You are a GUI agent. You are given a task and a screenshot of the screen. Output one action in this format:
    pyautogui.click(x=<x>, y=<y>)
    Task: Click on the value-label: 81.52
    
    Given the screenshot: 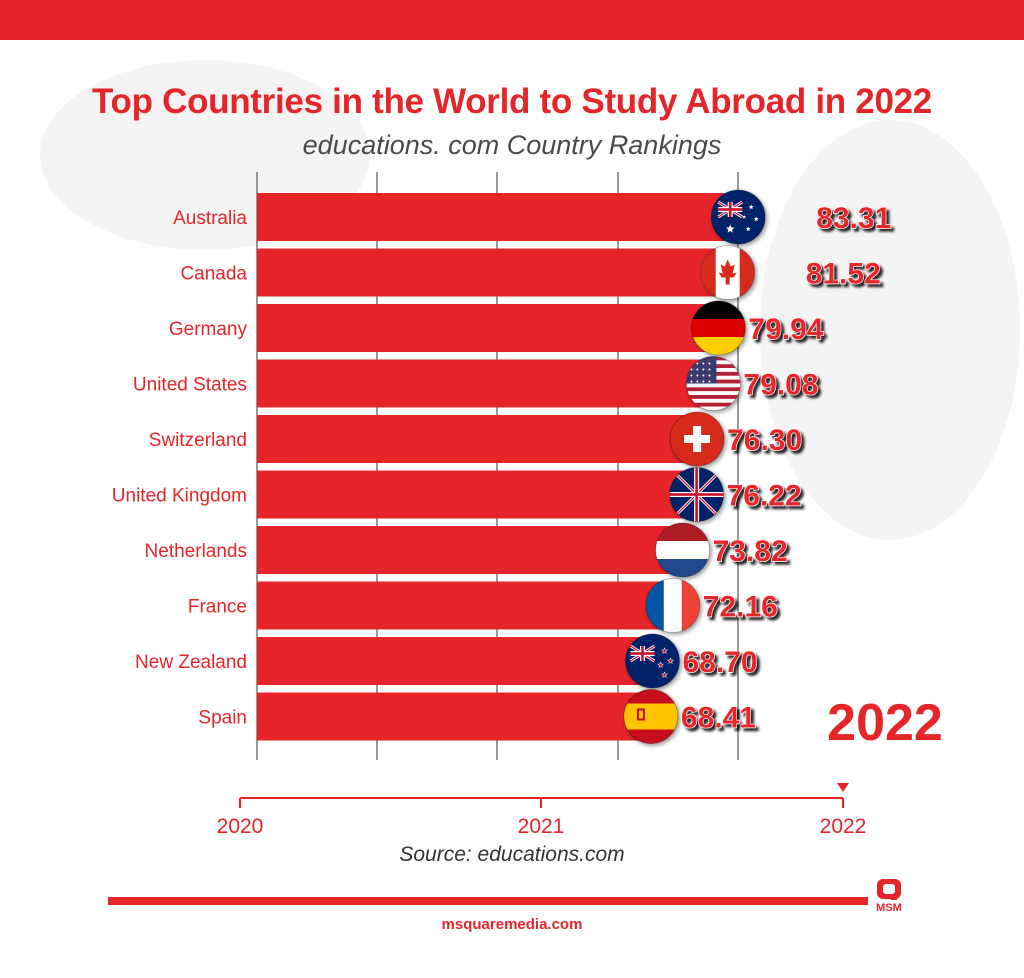 What is the action you would take?
    pyautogui.click(x=843, y=274)
    